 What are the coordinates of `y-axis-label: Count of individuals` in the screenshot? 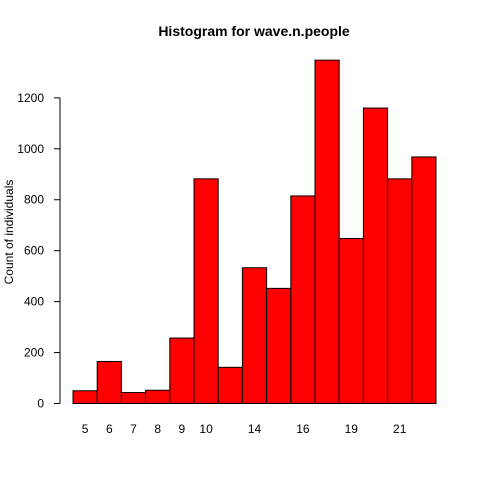 It's located at (9, 232).